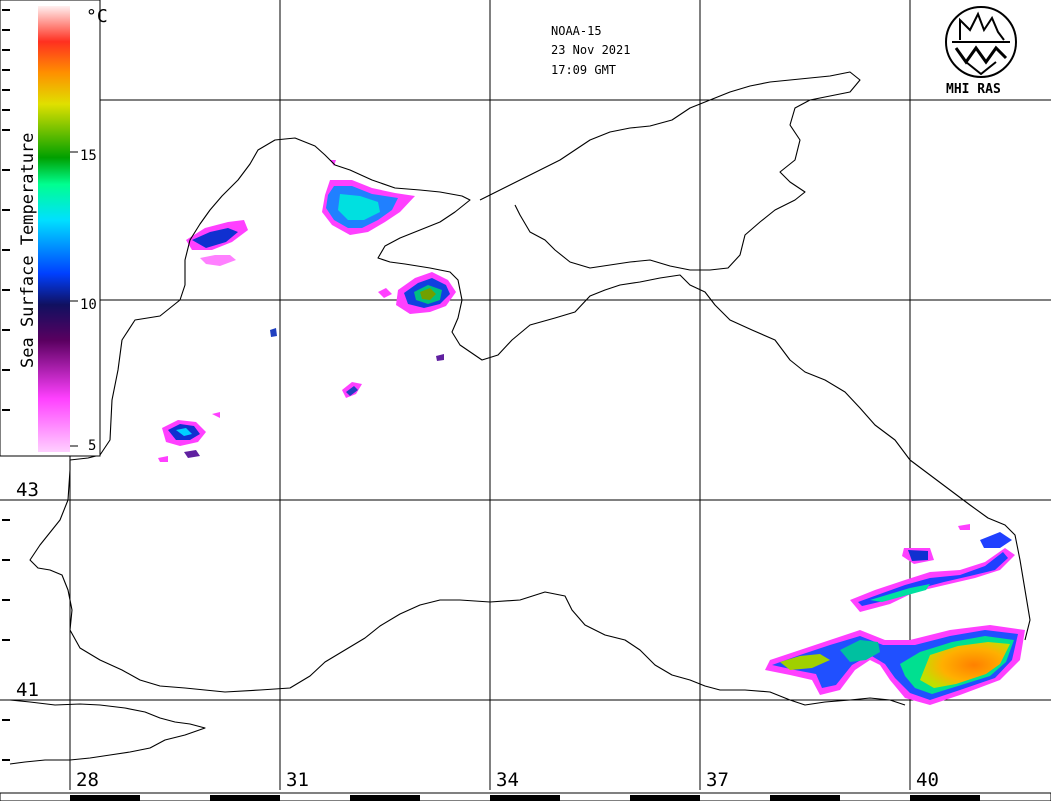 This screenshot has height=801, width=1051. I want to click on colorbar-tick-10: 10, so click(88, 305).